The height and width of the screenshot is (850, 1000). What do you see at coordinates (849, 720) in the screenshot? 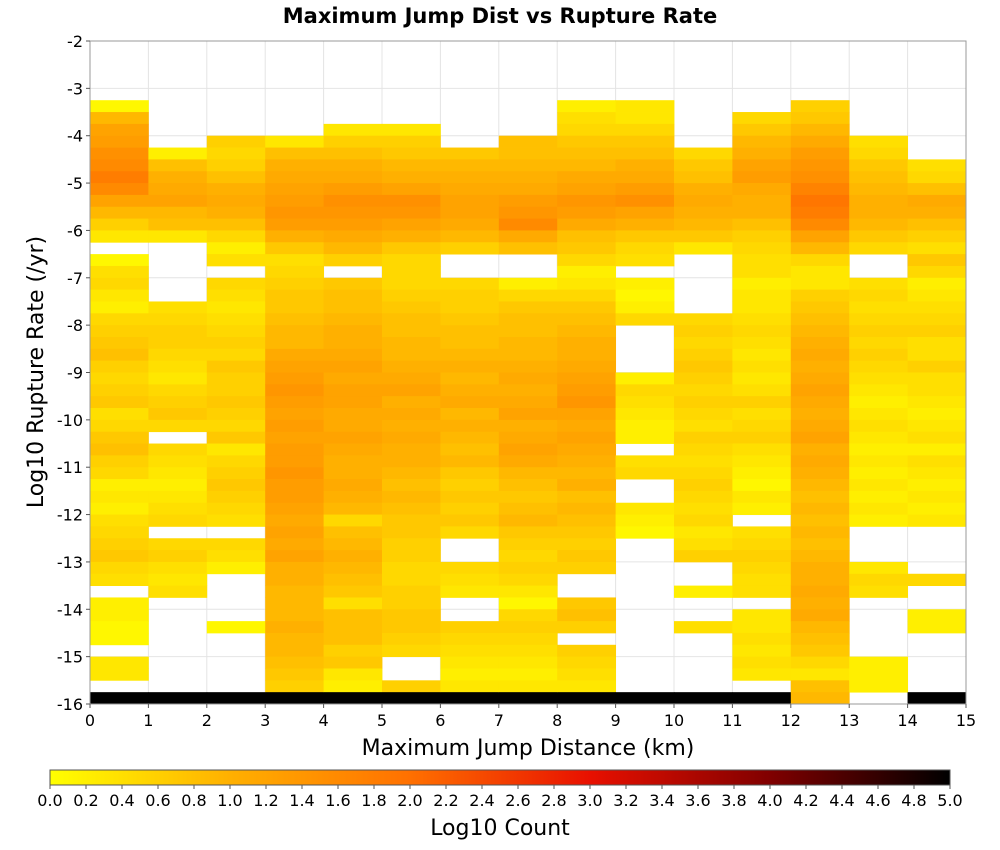
I see `x-tick-label: 13` at bounding box center [849, 720].